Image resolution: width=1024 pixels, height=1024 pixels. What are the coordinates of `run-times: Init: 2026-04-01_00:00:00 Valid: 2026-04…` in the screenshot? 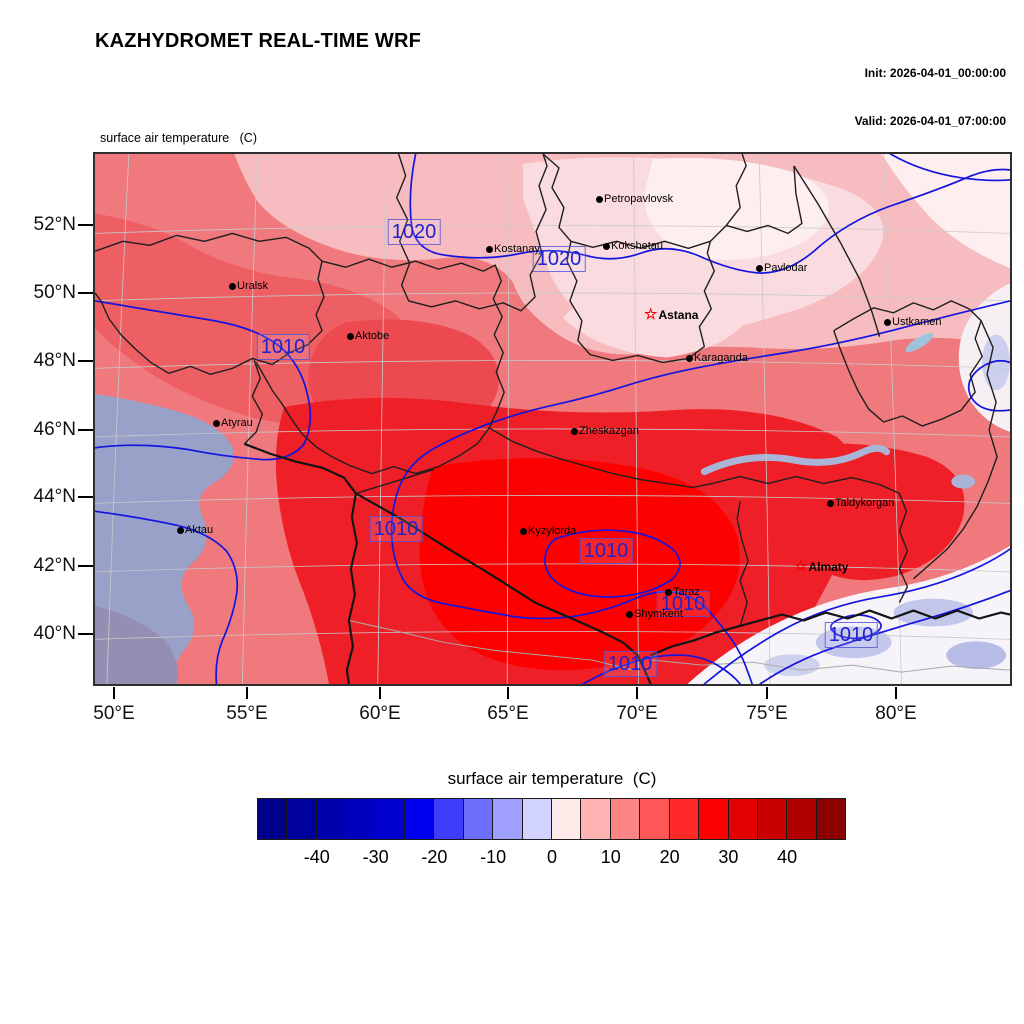 It's located at (930, 97).